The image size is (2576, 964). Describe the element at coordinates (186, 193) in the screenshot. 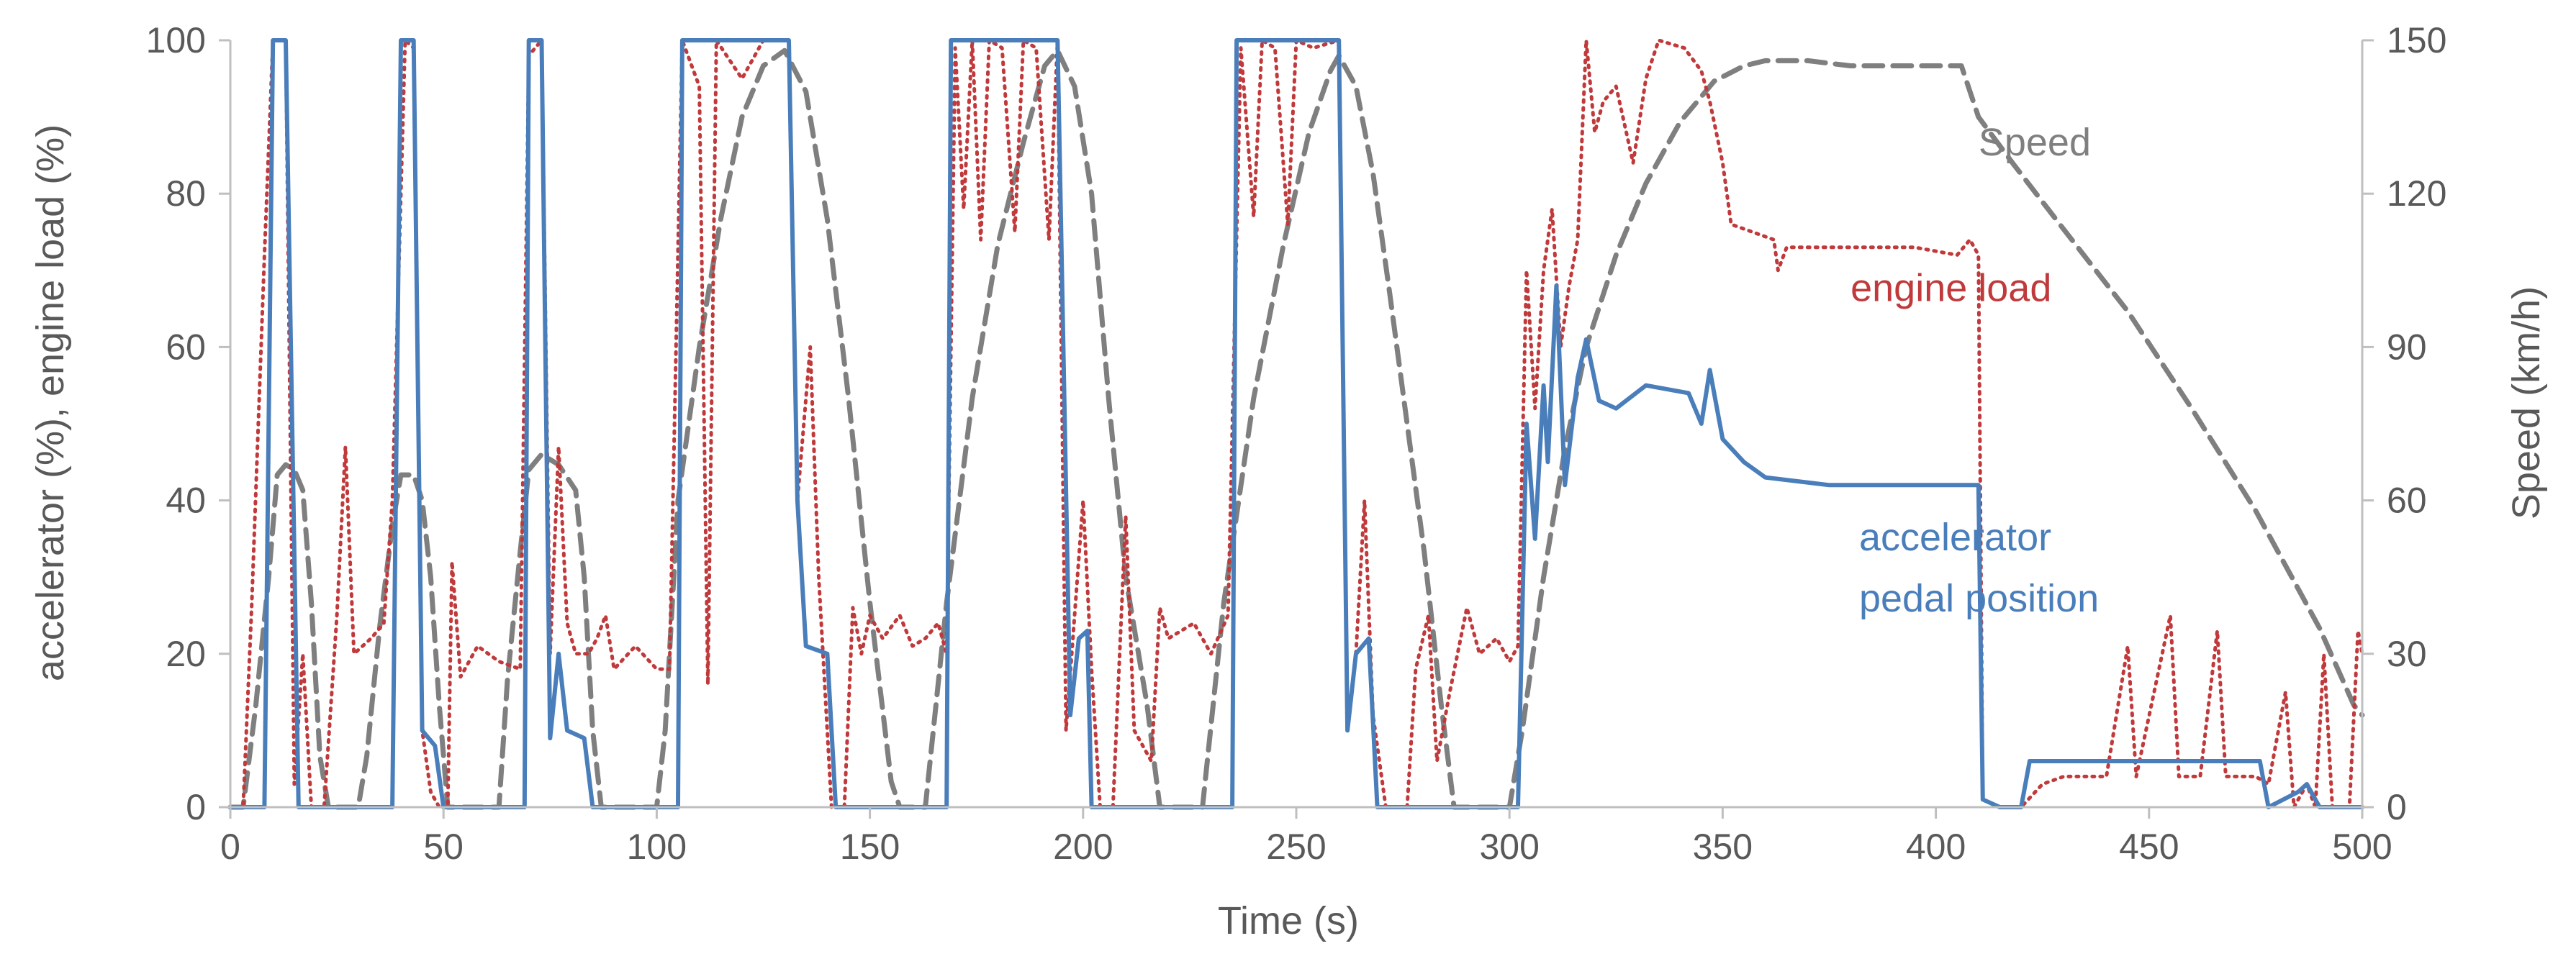

I see `y-left-tick-label: 80` at that location.